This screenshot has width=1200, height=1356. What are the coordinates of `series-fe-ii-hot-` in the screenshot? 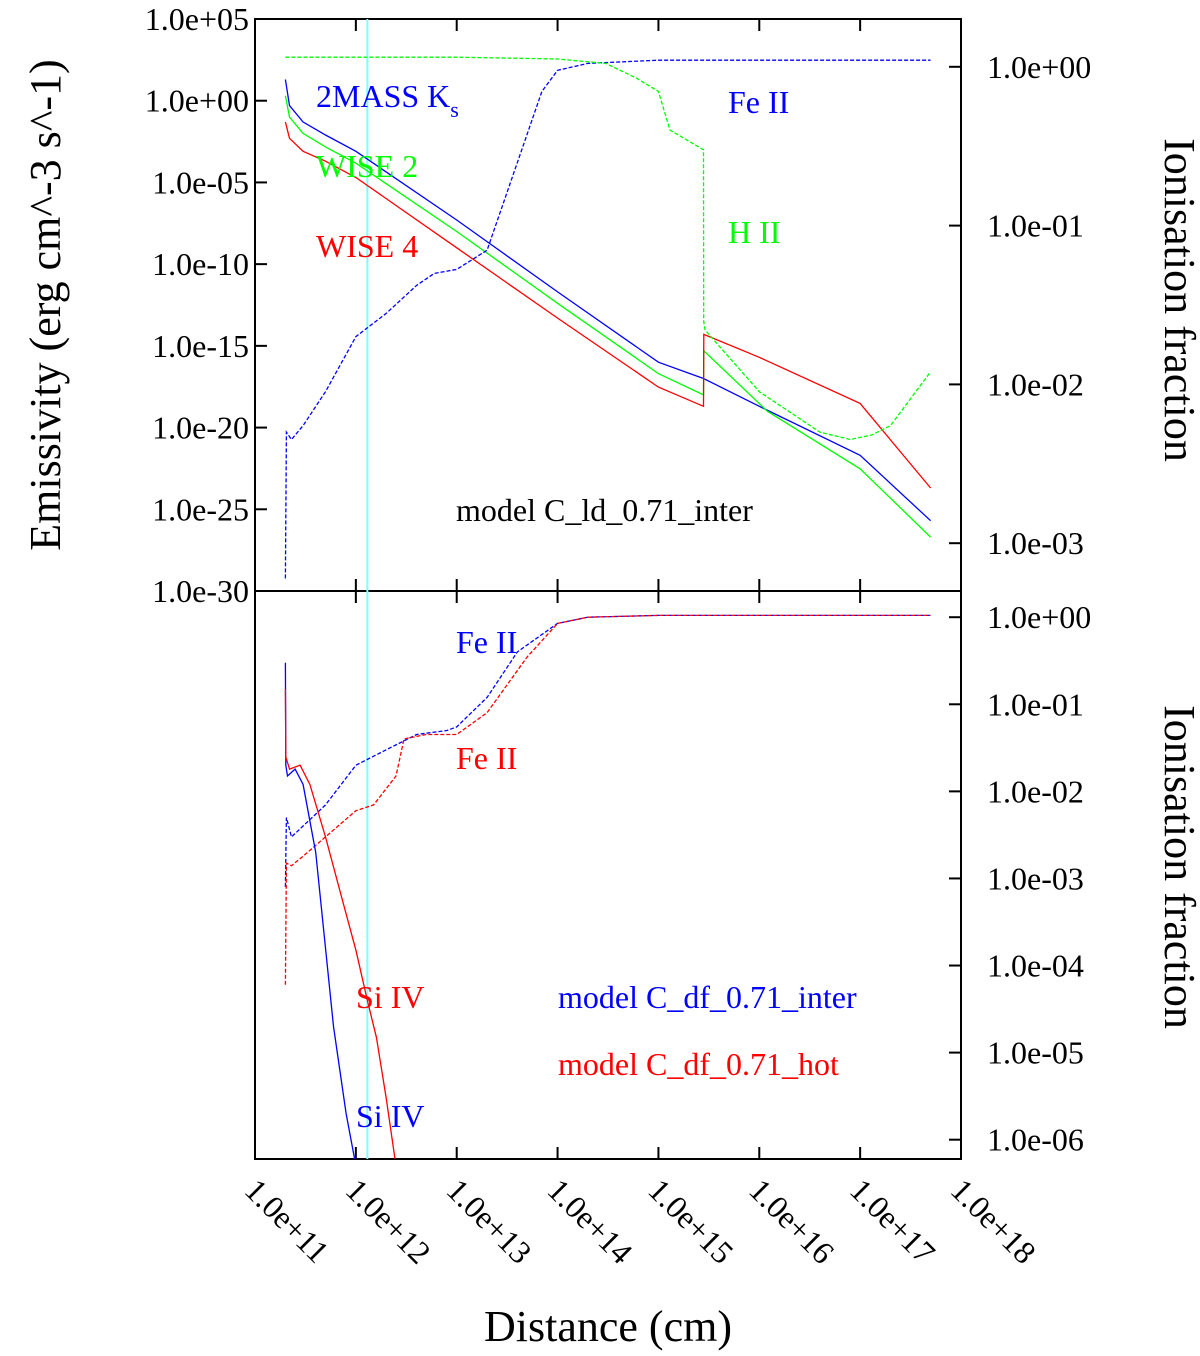 It's located at (607, 799).